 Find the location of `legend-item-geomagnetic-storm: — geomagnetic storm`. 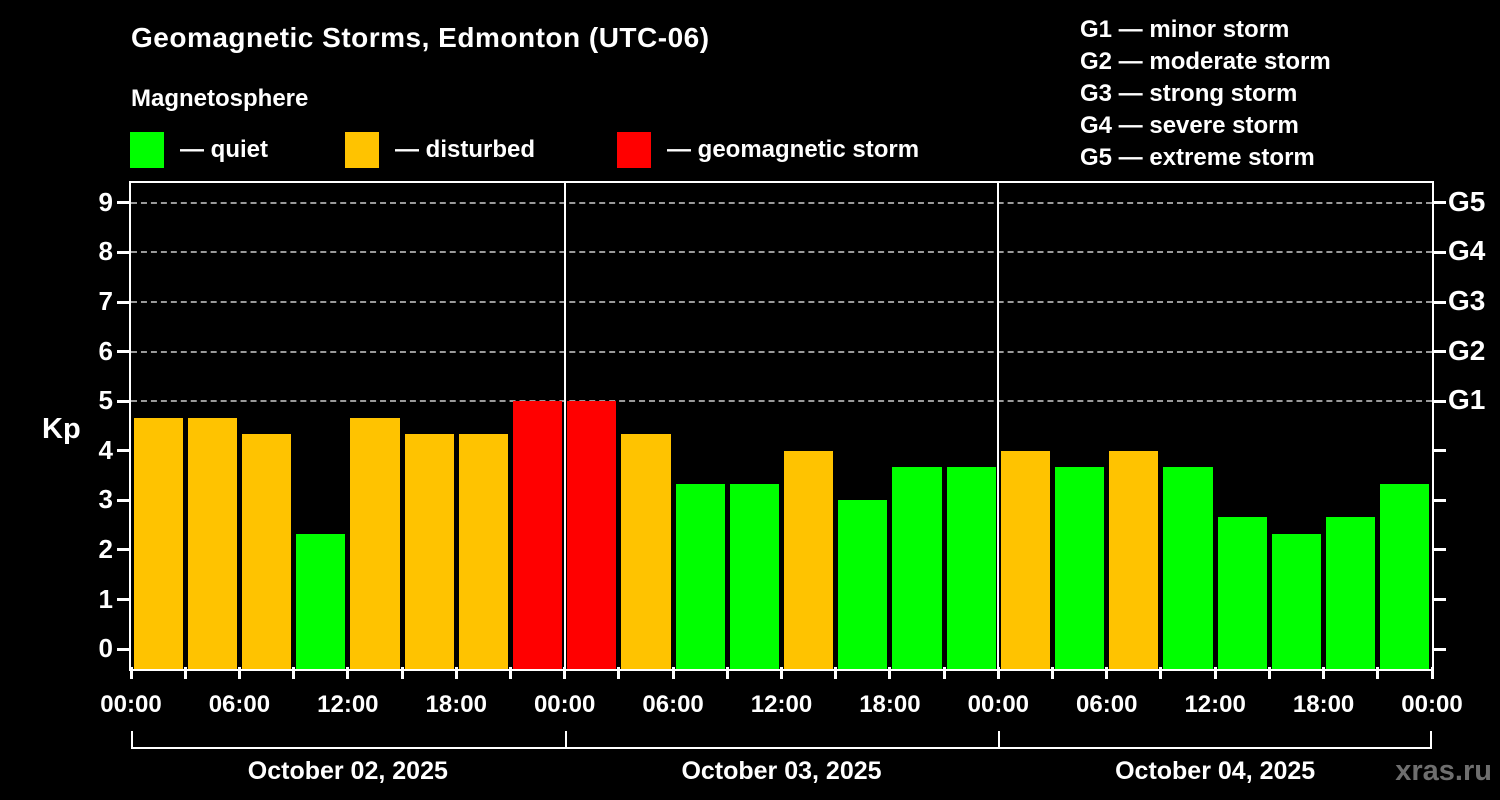

legend-item-geomagnetic-storm: — geomagnetic storm is located at coordinates (768, 150).